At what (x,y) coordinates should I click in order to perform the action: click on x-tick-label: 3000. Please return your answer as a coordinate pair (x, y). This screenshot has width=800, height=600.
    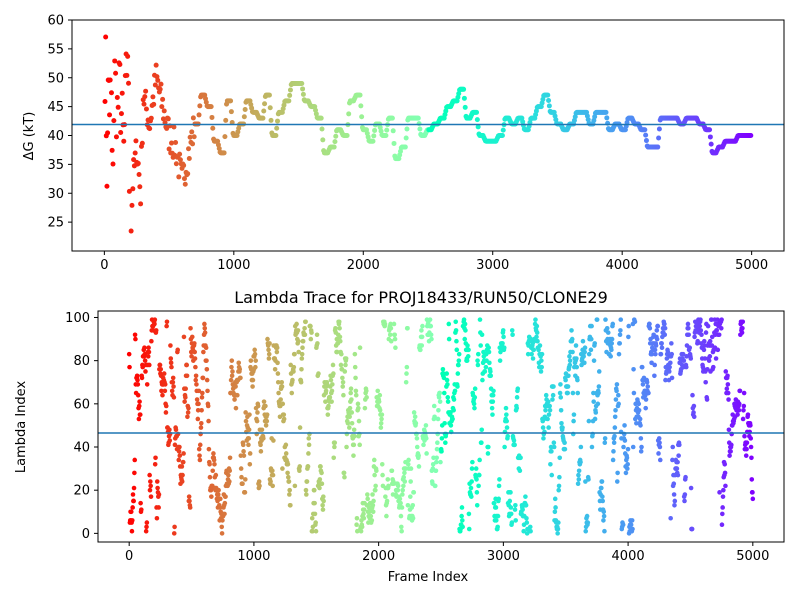
    Looking at the image, I should click on (503, 556).